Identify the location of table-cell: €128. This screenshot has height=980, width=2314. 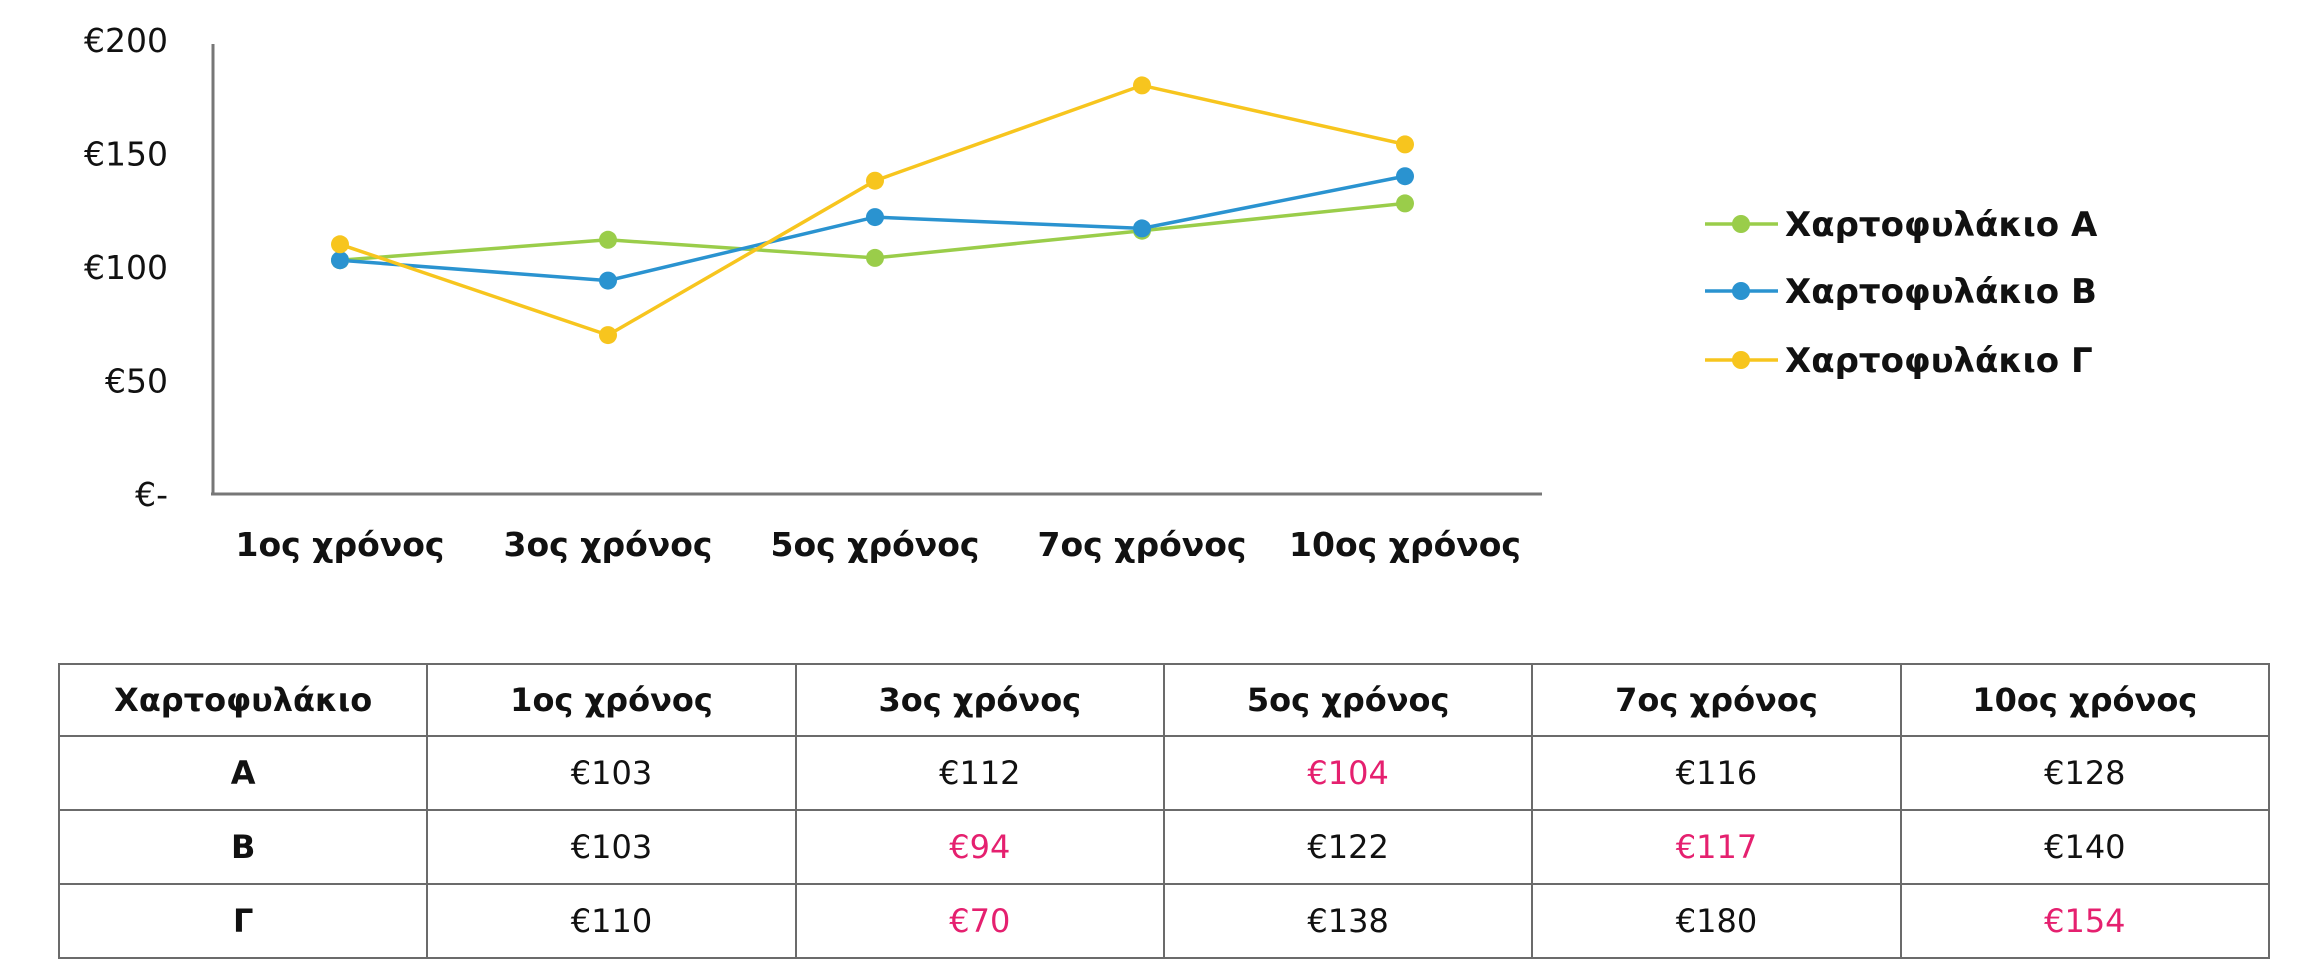
(2085, 773).